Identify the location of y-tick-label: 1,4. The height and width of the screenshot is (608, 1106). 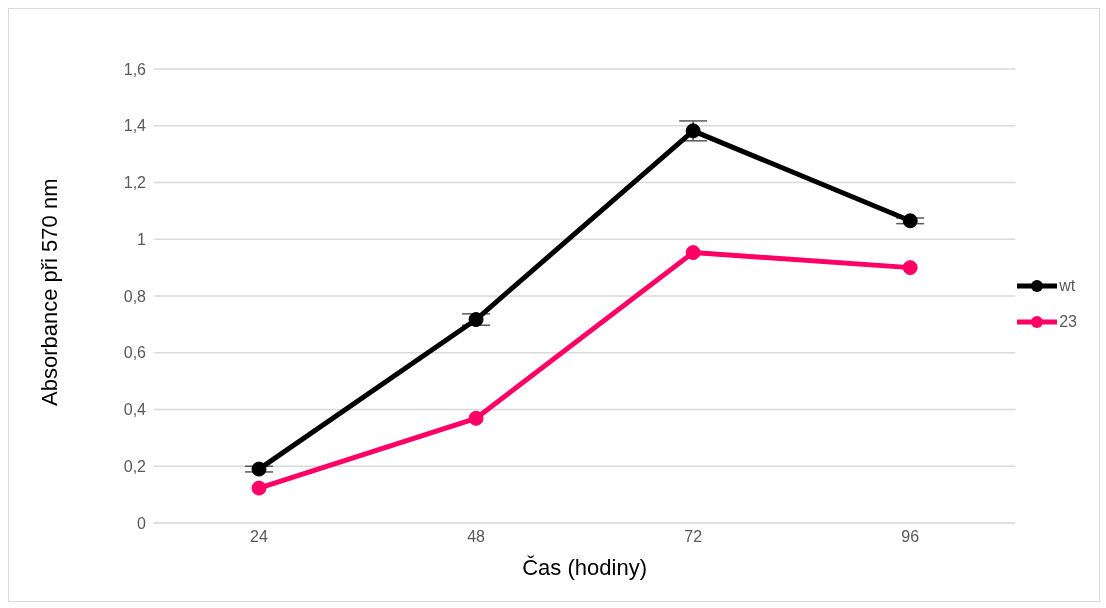
(135, 126).